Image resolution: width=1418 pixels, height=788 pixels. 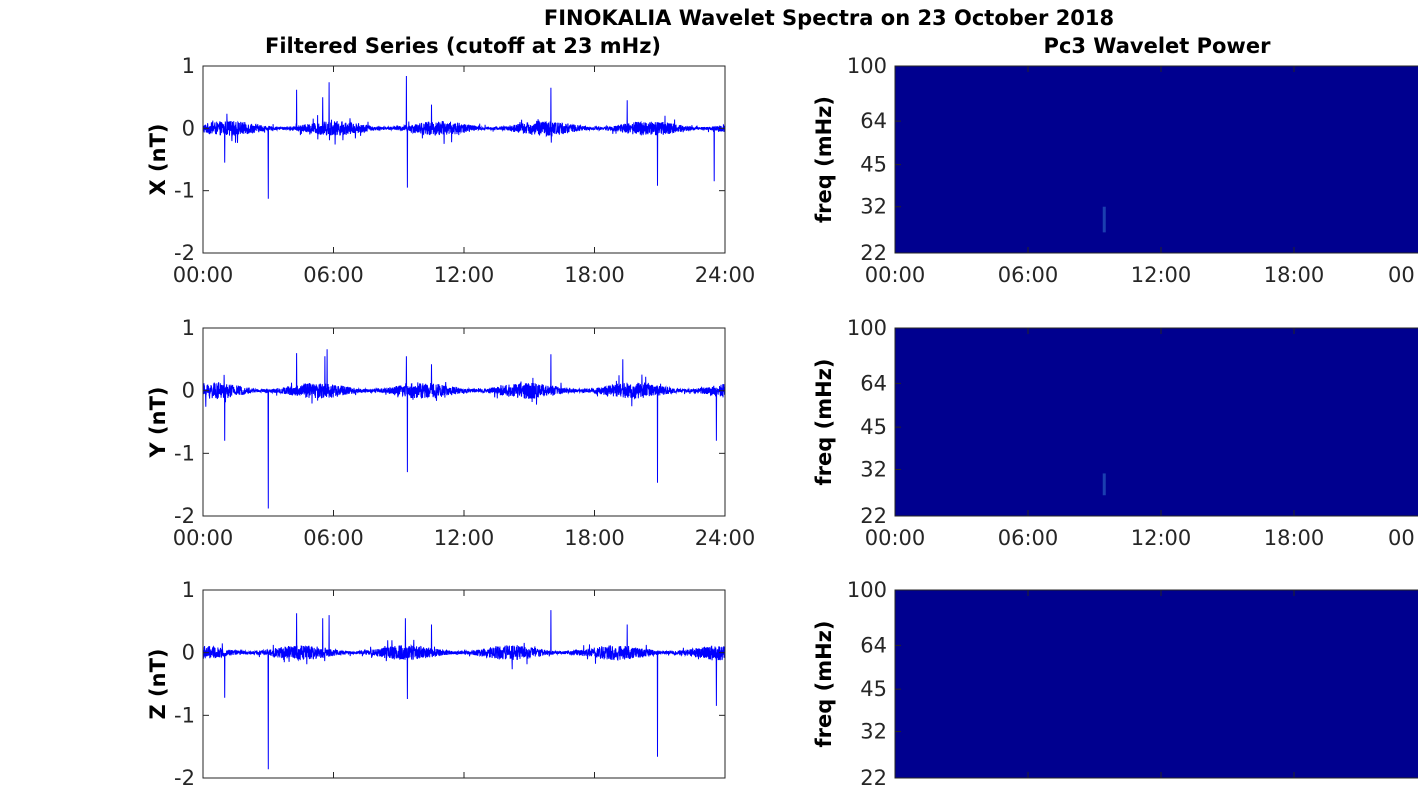 What do you see at coordinates (158, 160) in the screenshot?
I see `y-axis-label: X (nT)` at bounding box center [158, 160].